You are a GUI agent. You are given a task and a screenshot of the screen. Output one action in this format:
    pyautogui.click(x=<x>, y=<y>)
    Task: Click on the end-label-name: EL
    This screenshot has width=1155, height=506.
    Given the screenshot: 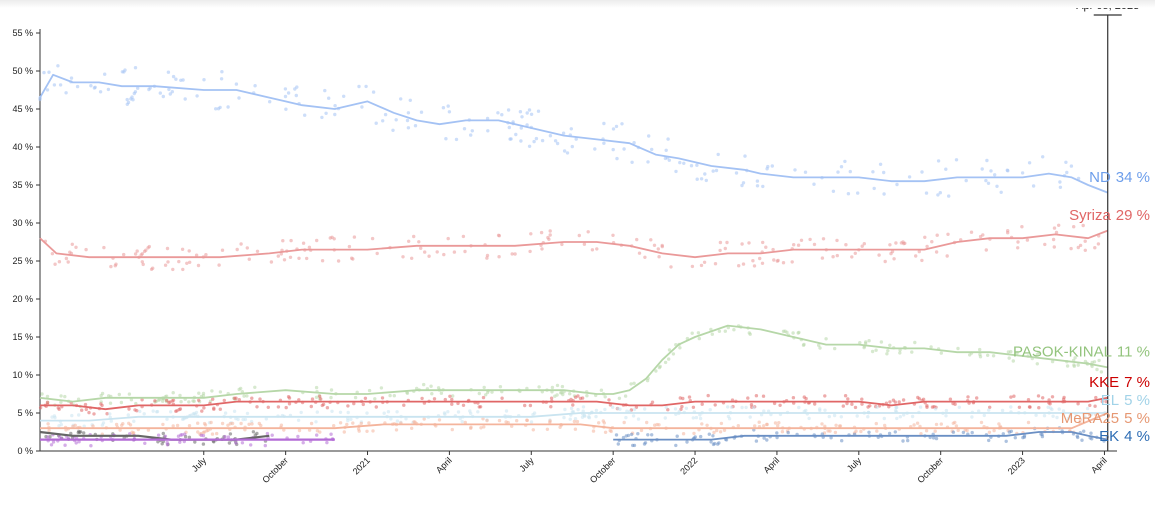 What is the action you would take?
    pyautogui.click(x=1110, y=400)
    